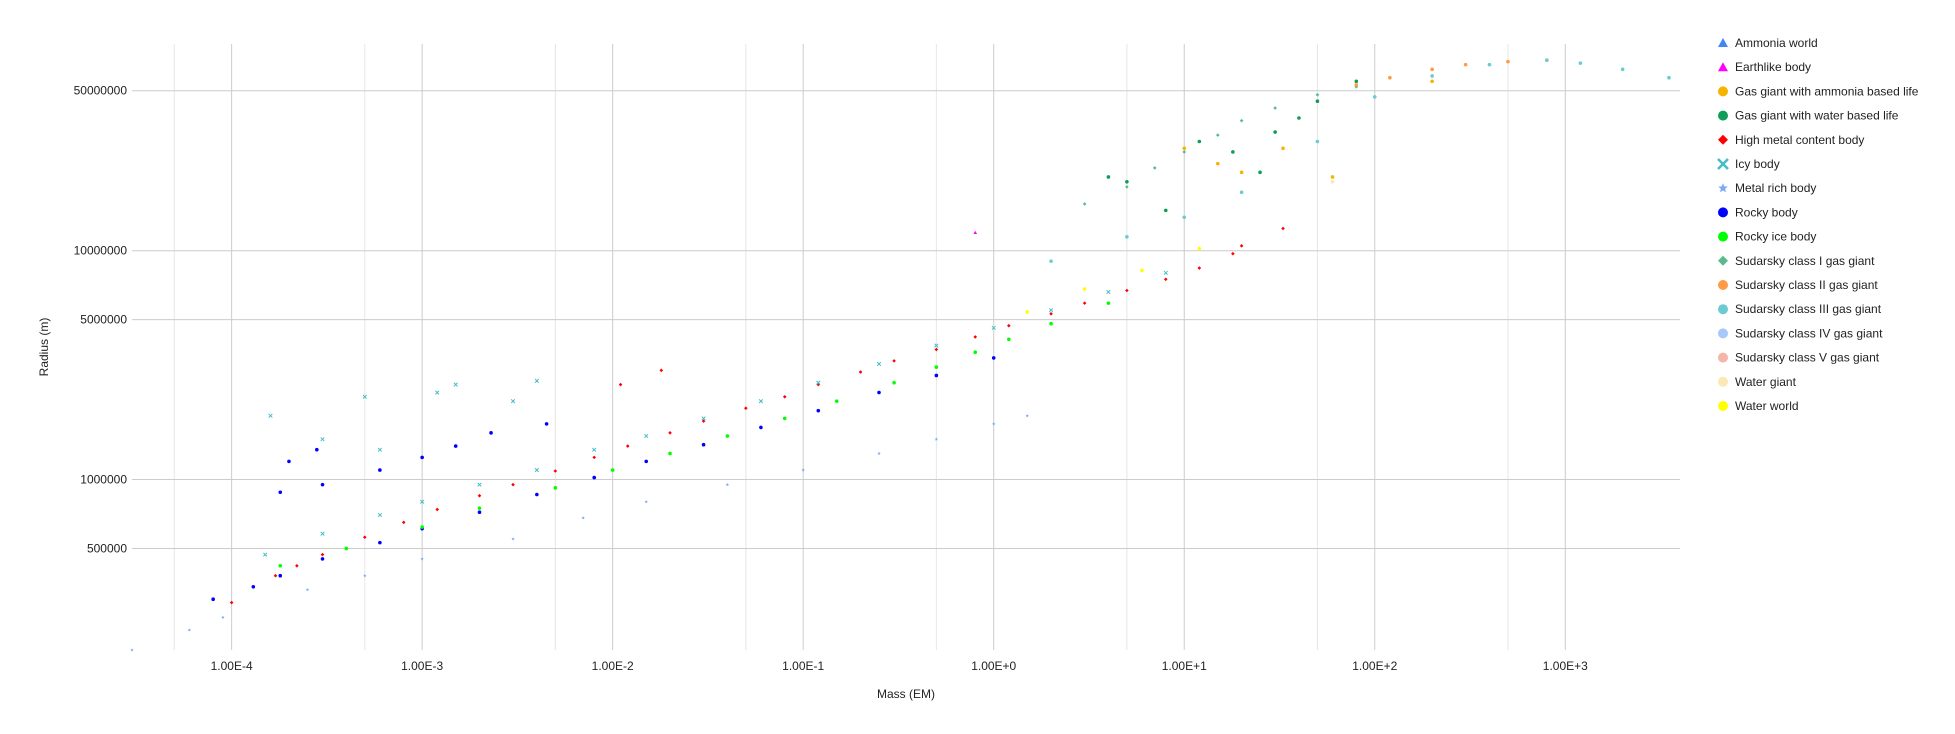 The width and height of the screenshot is (1955, 734). Describe the element at coordinates (906, 694) in the screenshot. I see `x-axis-title: Mass (EM)` at that location.